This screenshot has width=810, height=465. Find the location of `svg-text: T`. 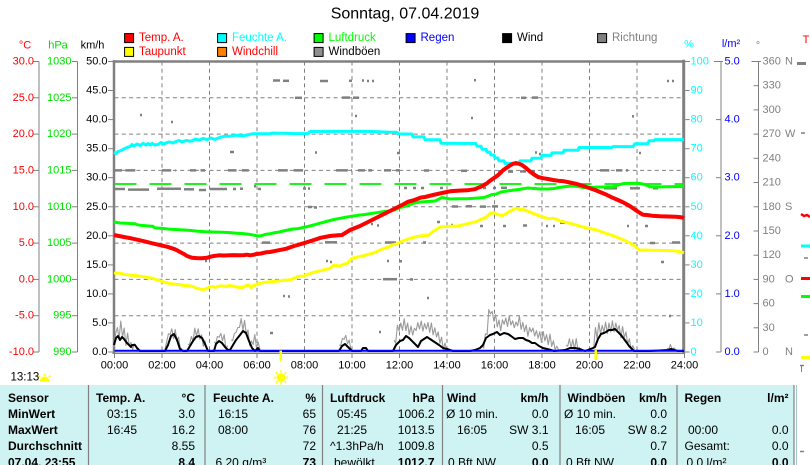

svg-text: T is located at coordinates (806, 40).